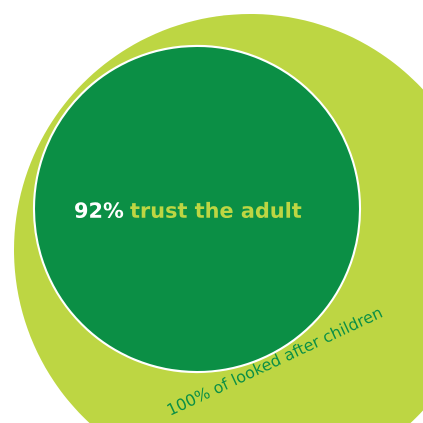  I want to click on data-label: 92%, so click(99, 210).